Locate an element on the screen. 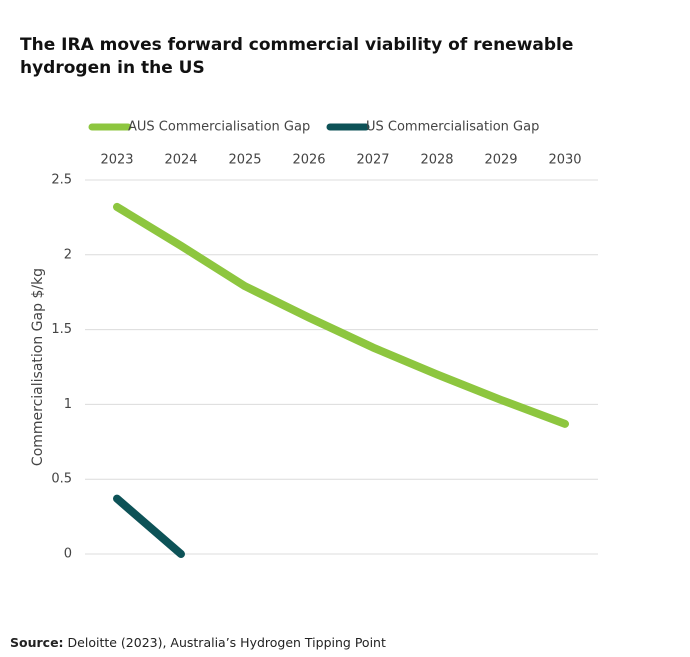  x-tick-label: 2029 is located at coordinates (500, 160).